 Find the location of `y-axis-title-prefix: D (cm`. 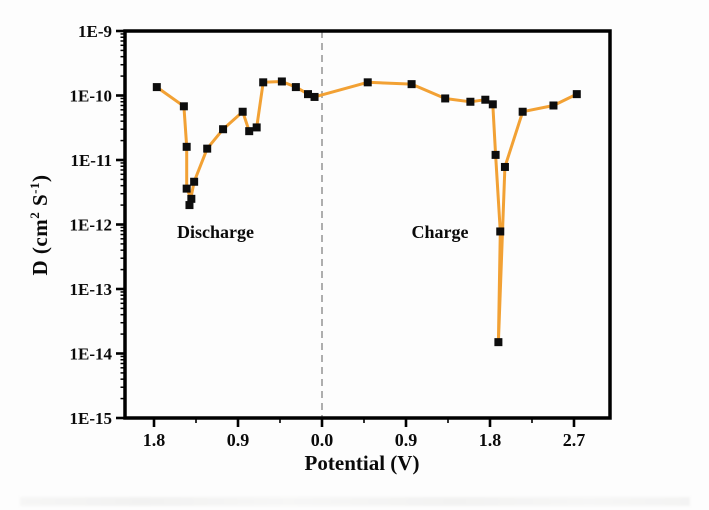

y-axis-title-prefix: D (cm is located at coordinates (40, 247).